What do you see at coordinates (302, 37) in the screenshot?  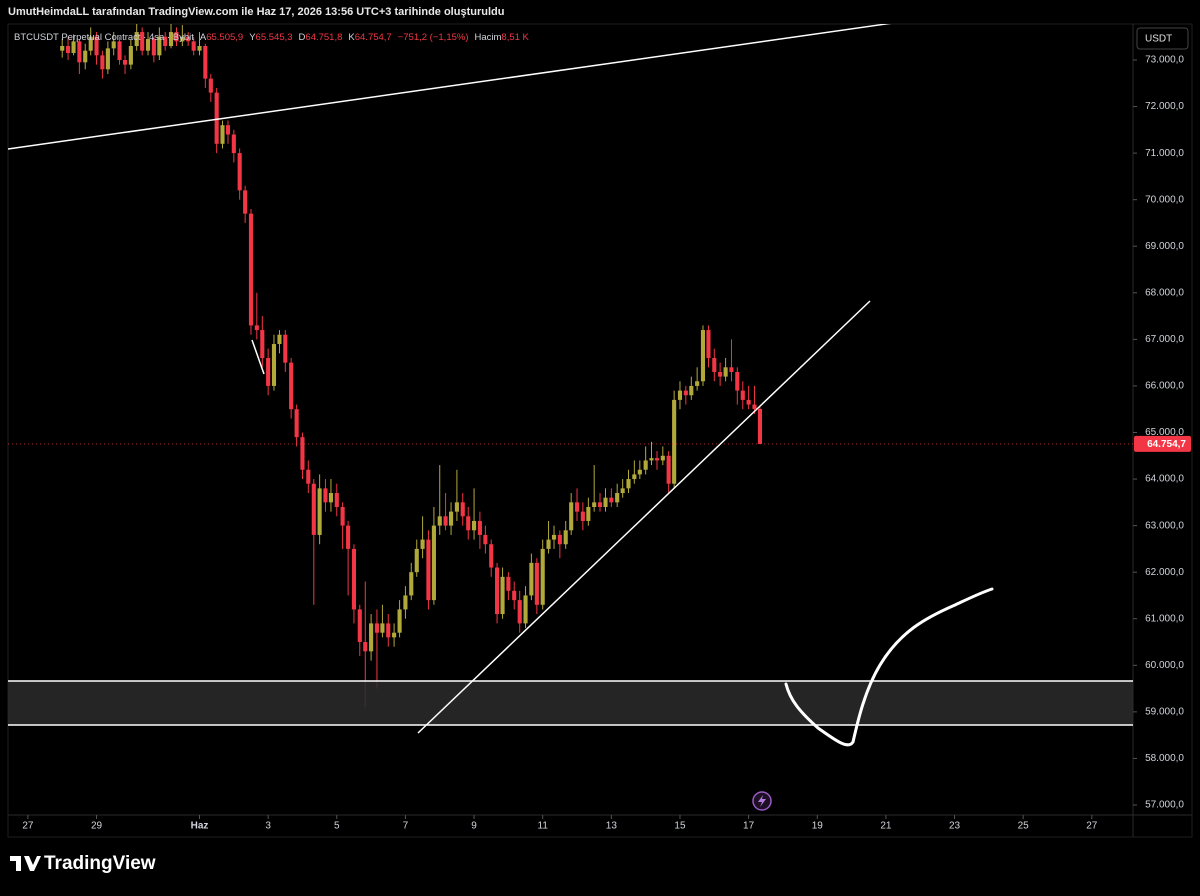 I see `legend-key: D` at bounding box center [302, 37].